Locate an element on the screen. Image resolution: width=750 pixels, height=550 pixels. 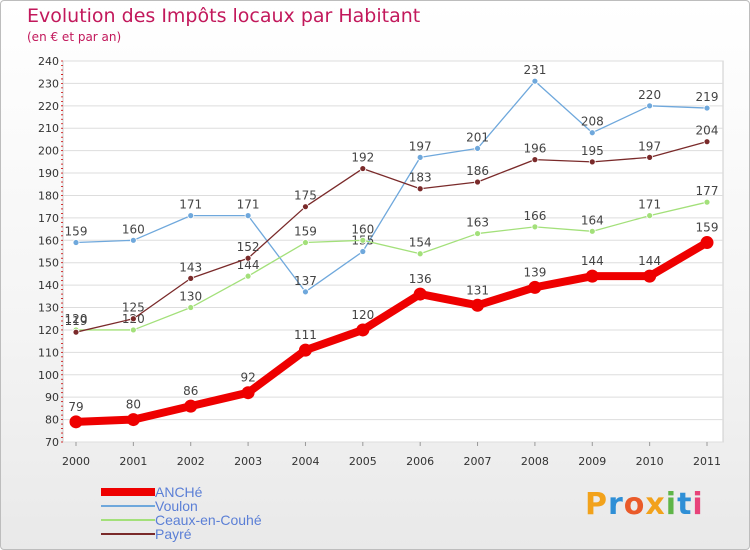
data-label: 177 is located at coordinates (707, 191).